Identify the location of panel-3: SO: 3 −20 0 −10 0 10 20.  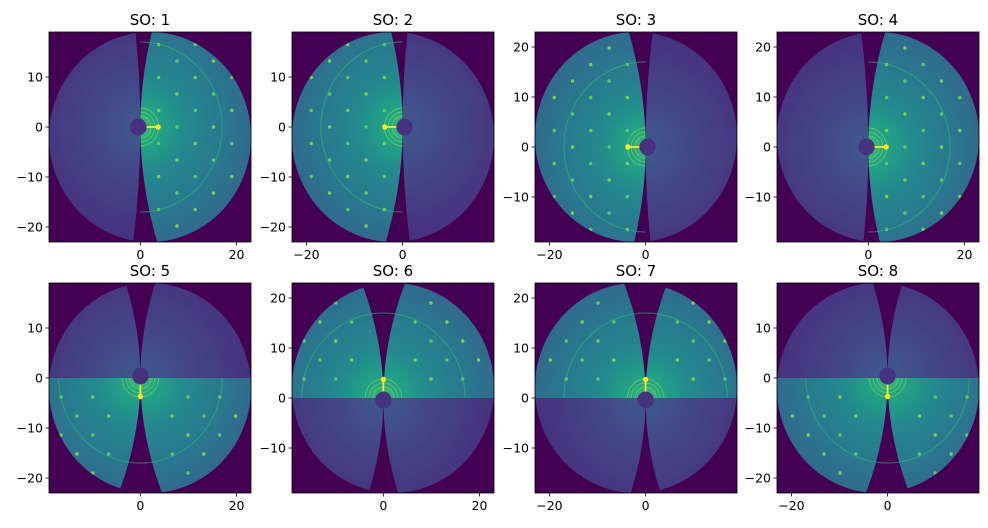
(620, 136).